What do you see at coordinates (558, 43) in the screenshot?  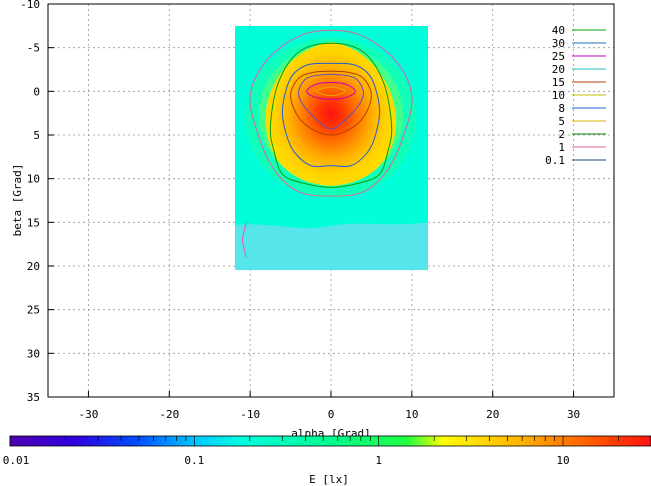 I see `legend-label: 30` at bounding box center [558, 43].